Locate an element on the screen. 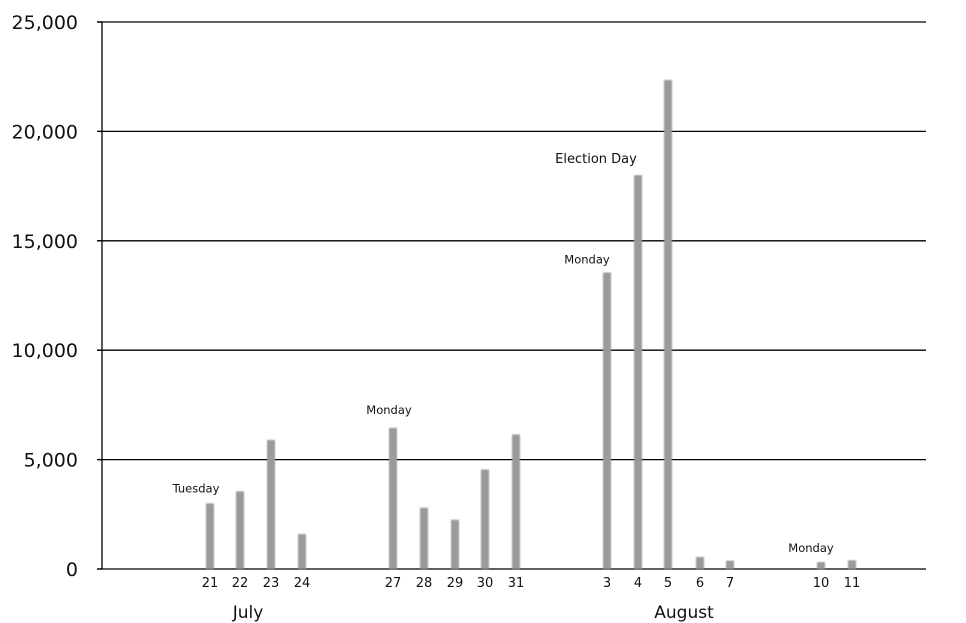 This screenshot has height=623, width=966. x-tick-label: 27 is located at coordinates (393, 583).